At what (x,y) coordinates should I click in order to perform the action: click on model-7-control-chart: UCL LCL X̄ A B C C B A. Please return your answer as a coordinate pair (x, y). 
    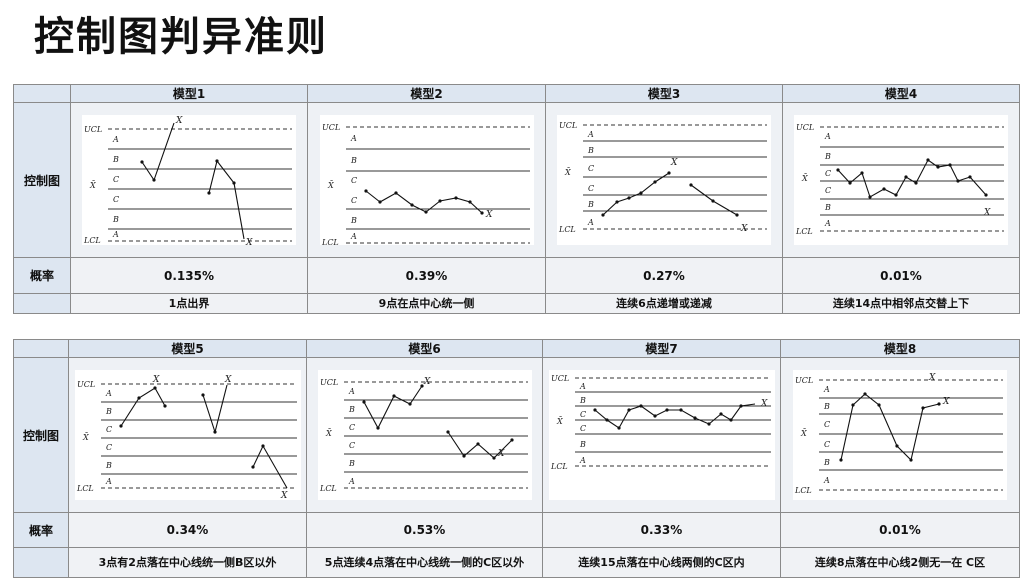
    Looking at the image, I should click on (661, 435).